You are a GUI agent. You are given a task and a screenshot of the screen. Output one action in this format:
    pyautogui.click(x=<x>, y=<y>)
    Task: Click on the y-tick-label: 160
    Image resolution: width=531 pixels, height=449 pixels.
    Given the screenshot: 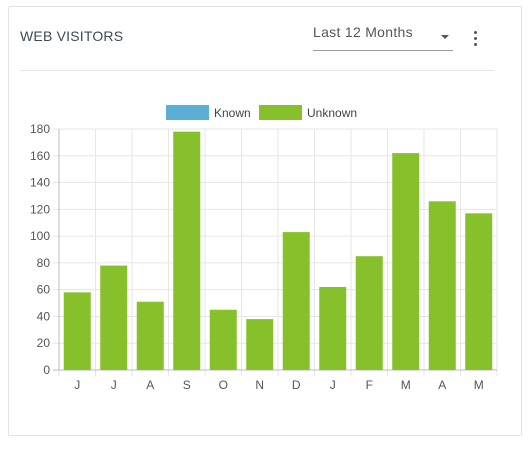 What is the action you would take?
    pyautogui.click(x=40, y=156)
    